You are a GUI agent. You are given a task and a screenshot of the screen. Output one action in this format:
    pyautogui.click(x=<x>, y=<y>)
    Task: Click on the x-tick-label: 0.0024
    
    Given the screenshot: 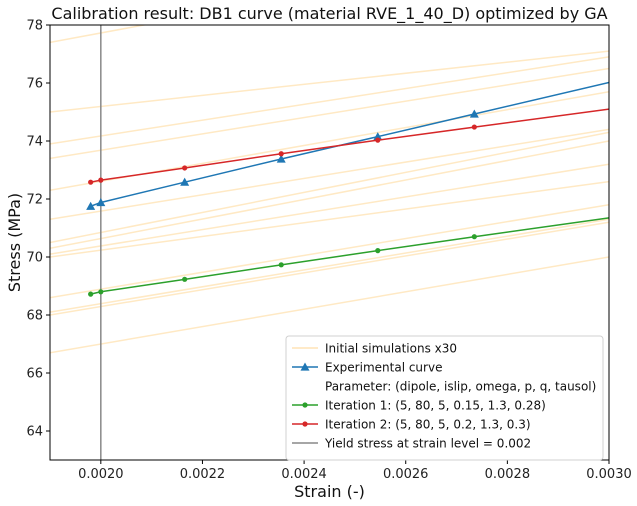 What is the action you would take?
    pyautogui.click(x=304, y=474)
    